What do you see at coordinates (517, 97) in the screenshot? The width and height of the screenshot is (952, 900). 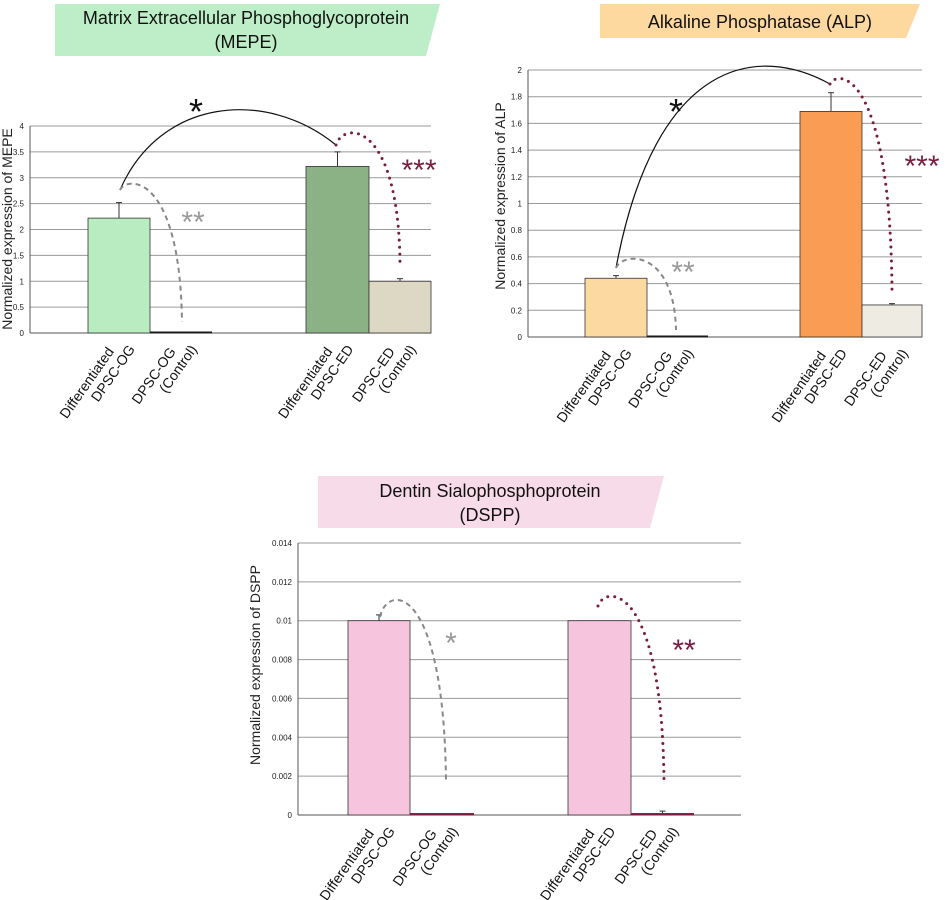 I see `y-tick-label: 1.8` at bounding box center [517, 97].